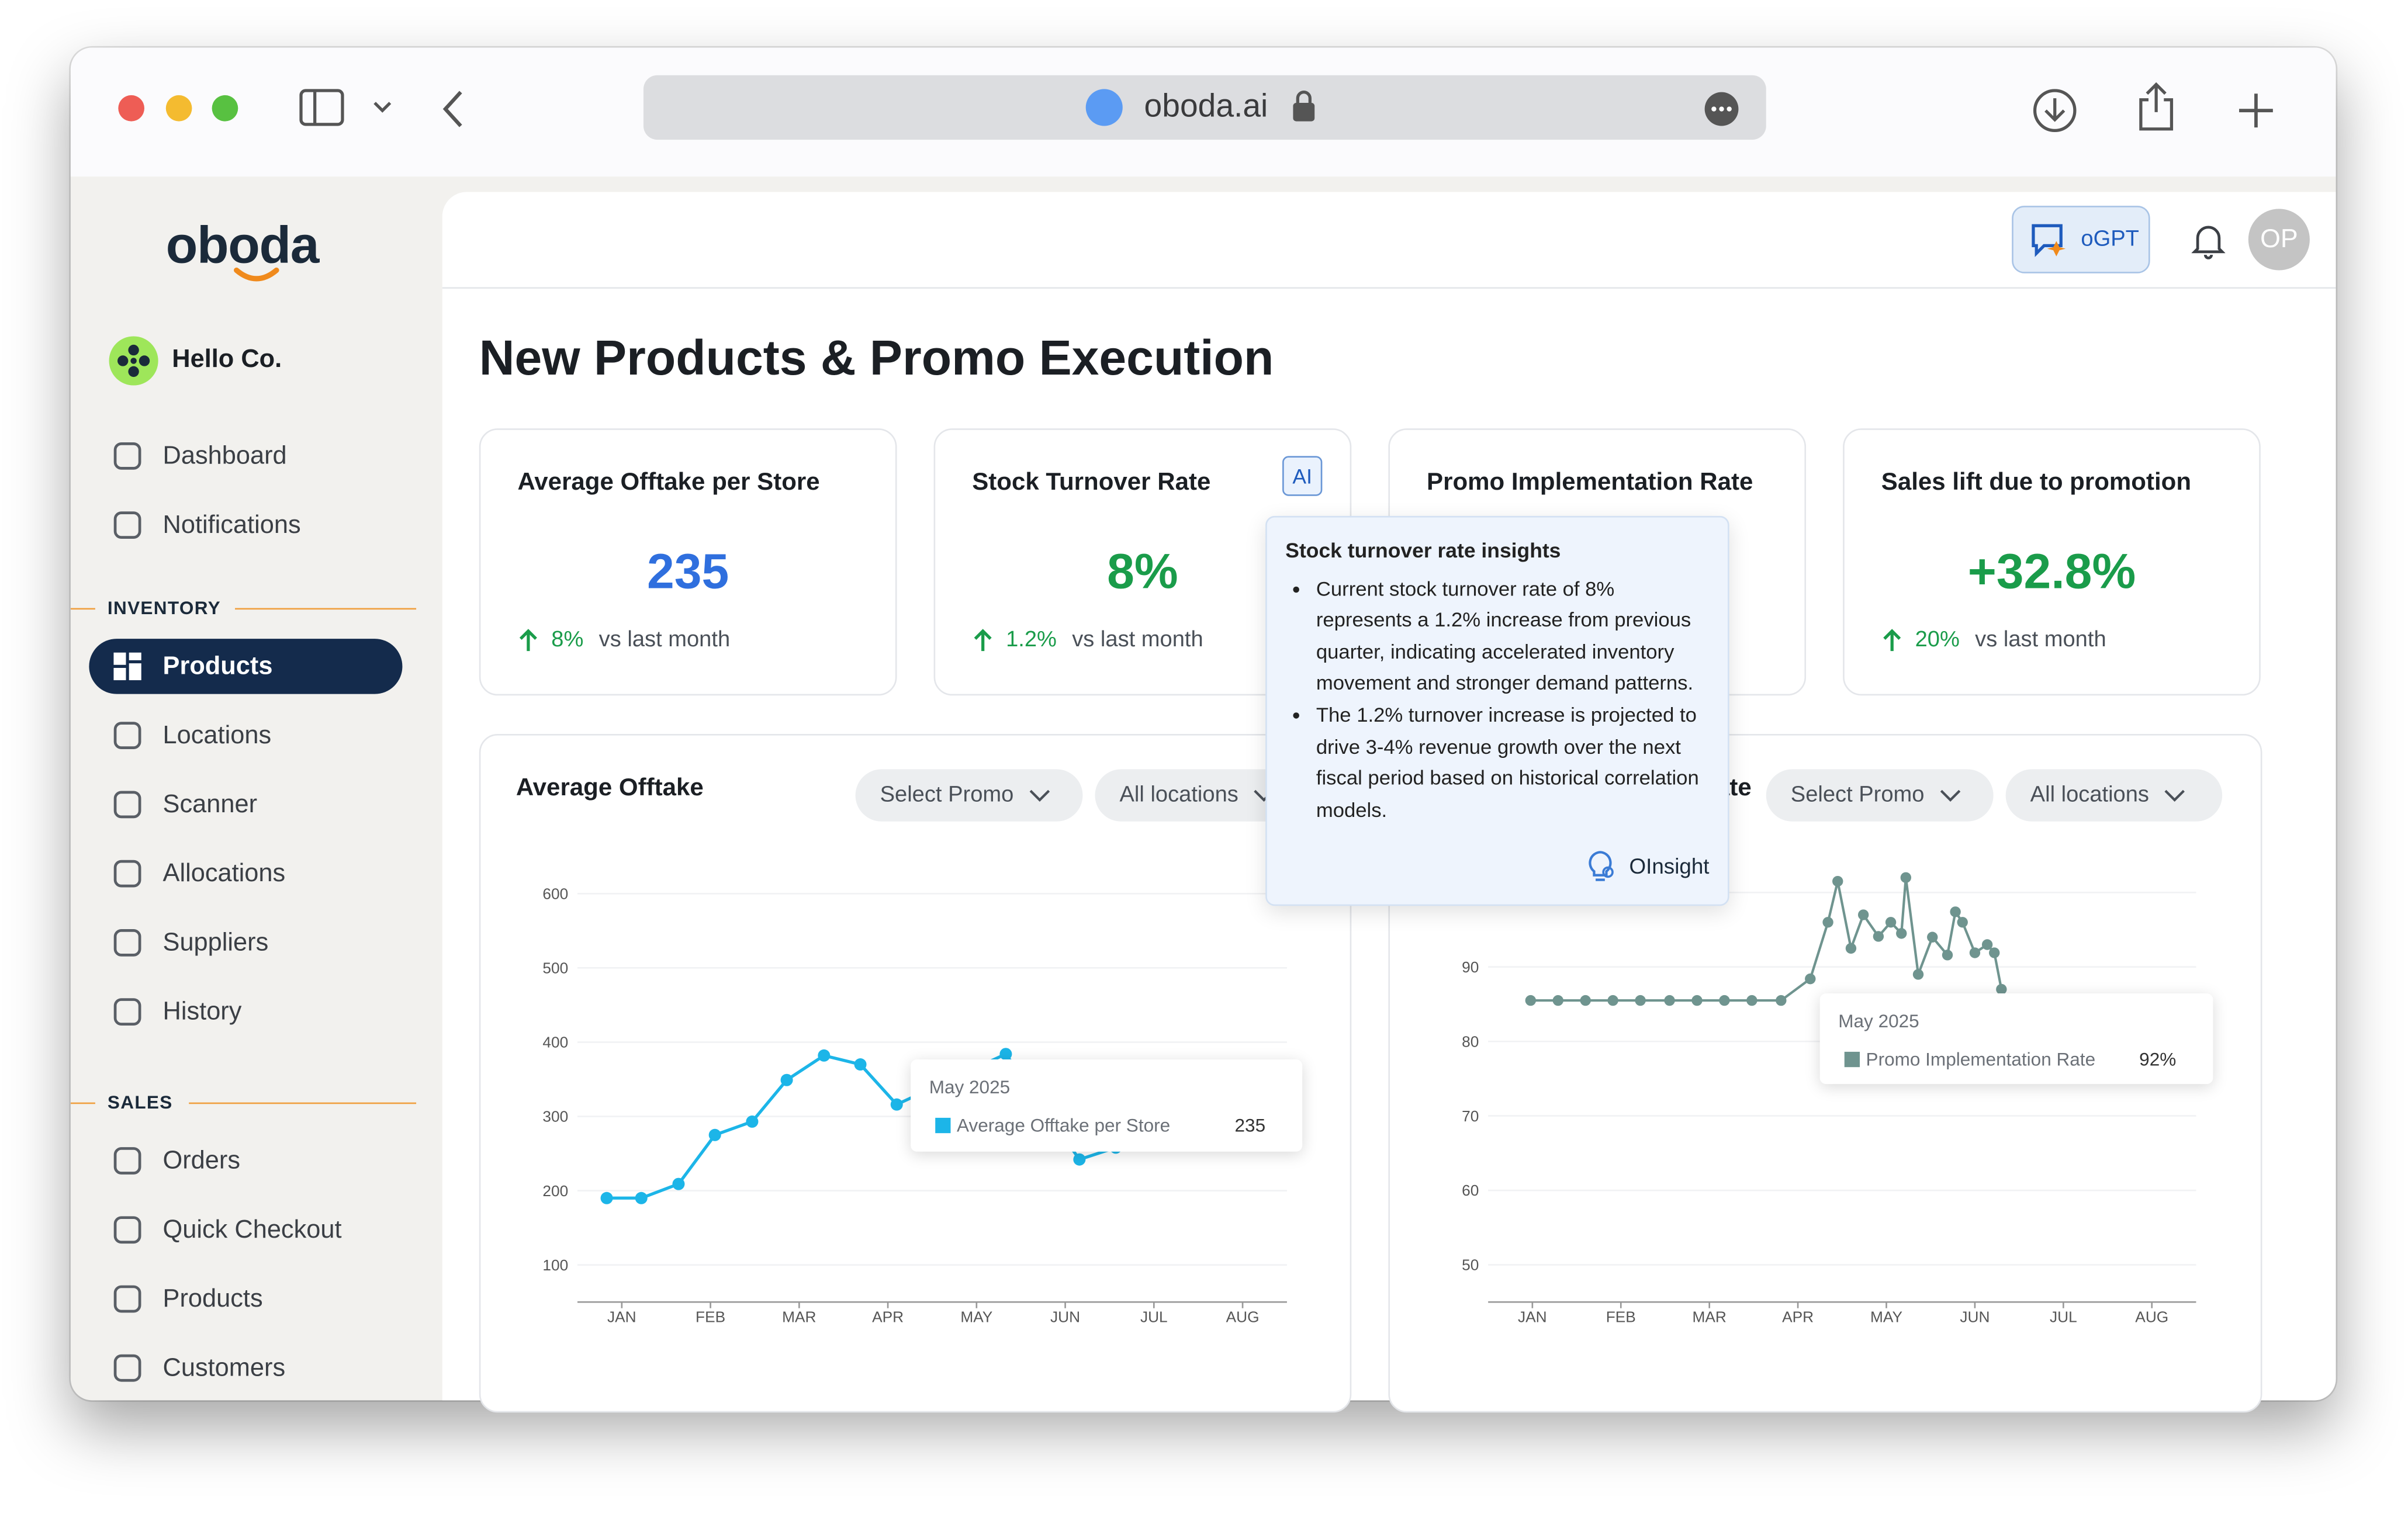 This screenshot has height=1531, width=2408. I want to click on nav-item: Orders, so click(175, 1161).